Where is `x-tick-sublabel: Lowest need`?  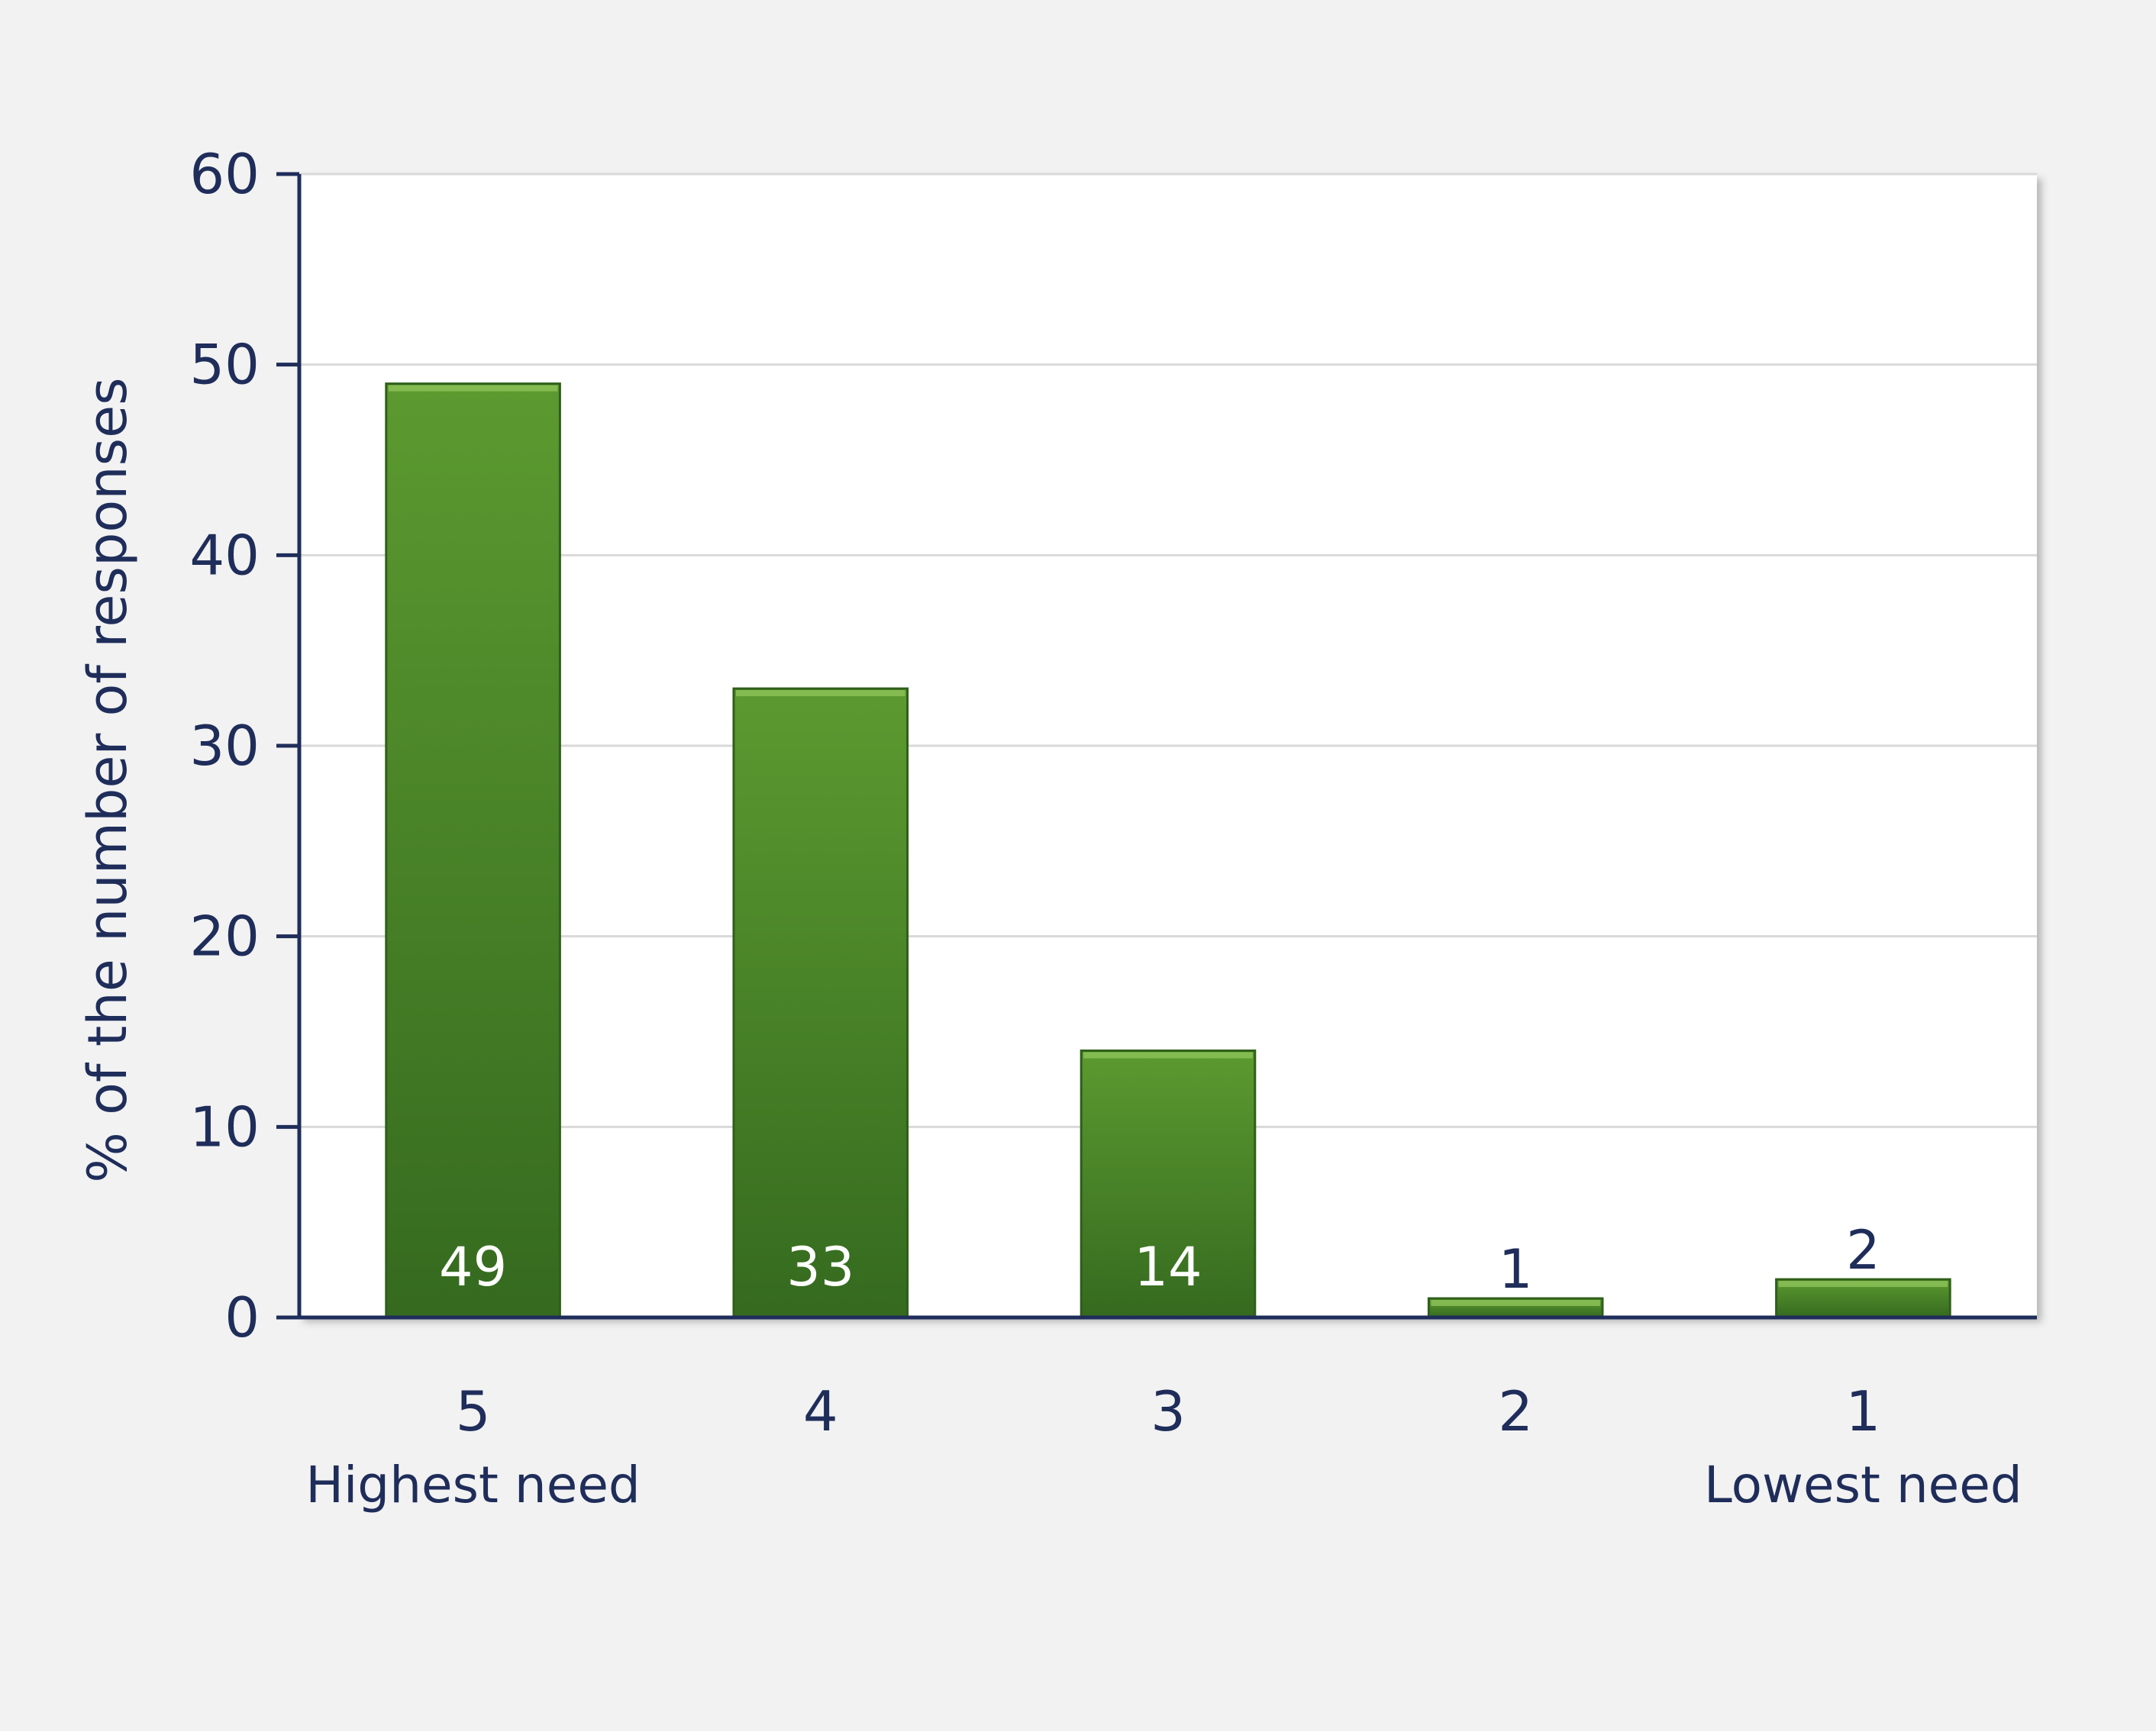
x-tick-sublabel: Lowest need is located at coordinates (1863, 1485).